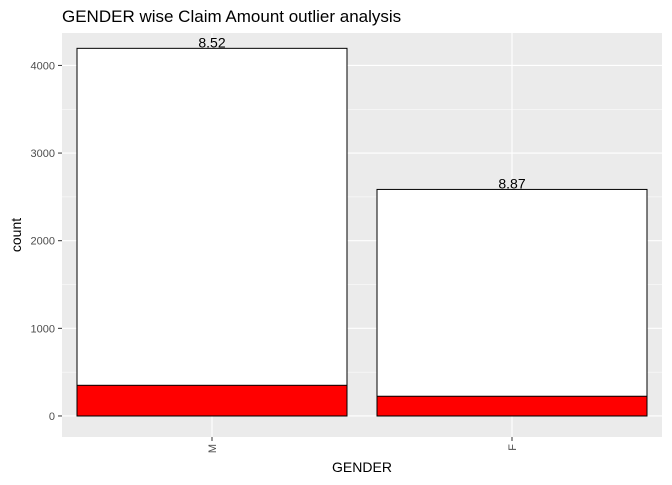  I want to click on y-tick-label: 4000, so click(43, 66).